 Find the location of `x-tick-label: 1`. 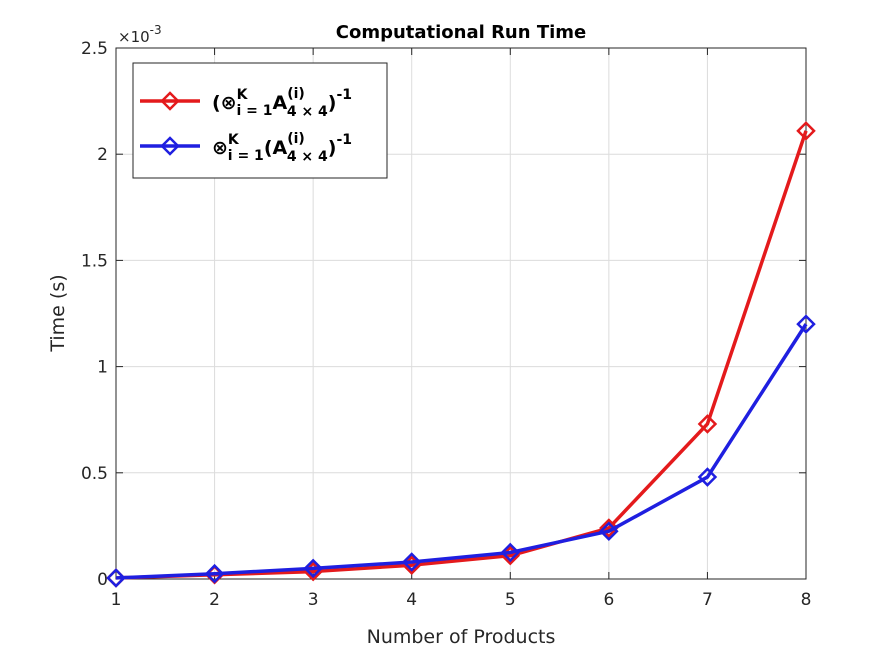

x-tick-label: 1 is located at coordinates (116, 600).